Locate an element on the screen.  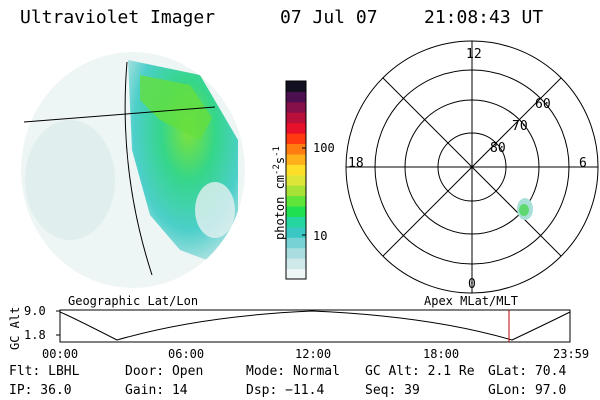
date-readout: 07 Jul 07 is located at coordinates (329, 17).